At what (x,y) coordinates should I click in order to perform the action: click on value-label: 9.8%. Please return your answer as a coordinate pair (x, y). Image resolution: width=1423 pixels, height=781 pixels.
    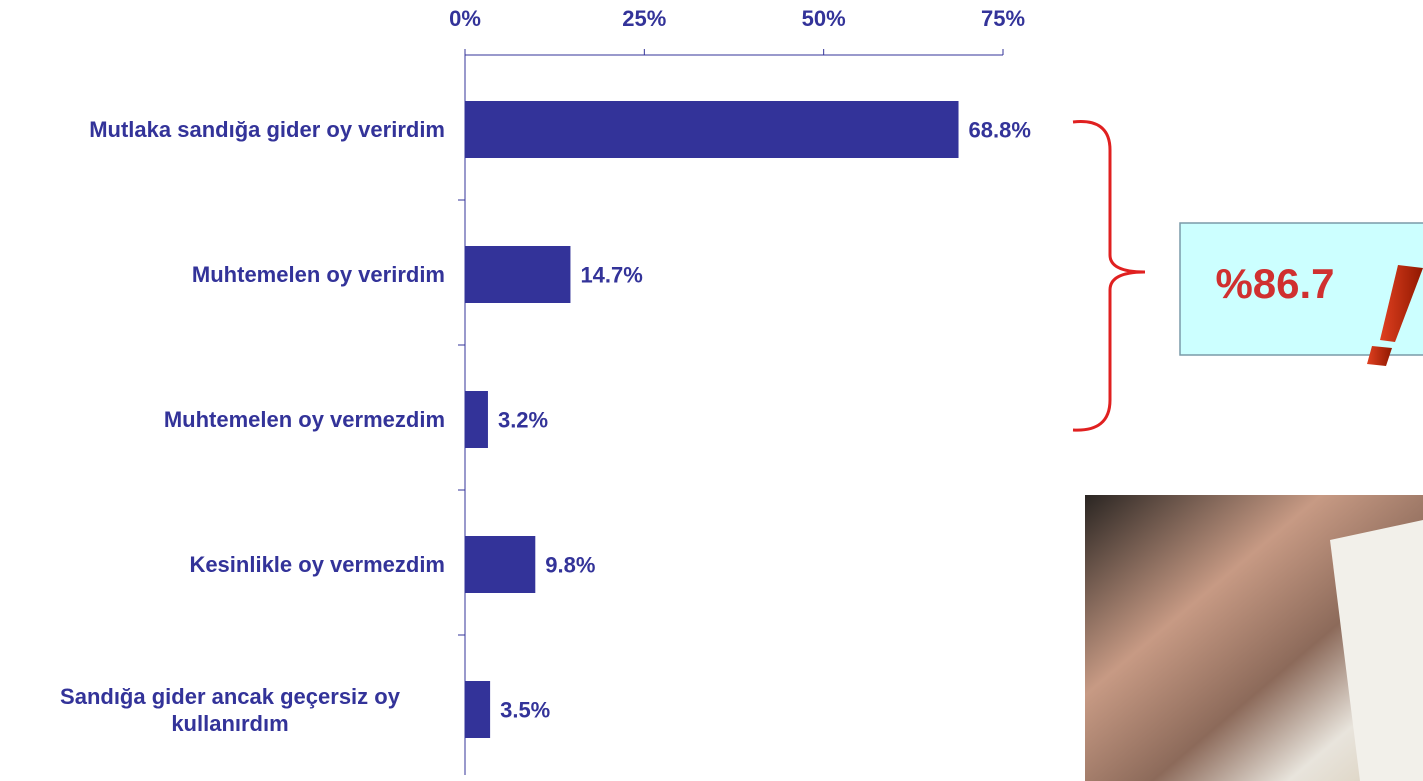
    Looking at the image, I should click on (570, 564).